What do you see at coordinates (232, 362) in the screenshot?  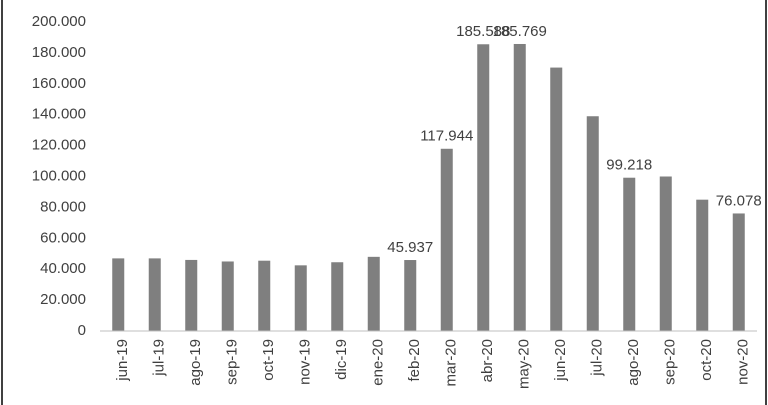 I see `x-tick-label: sep-19` at bounding box center [232, 362].